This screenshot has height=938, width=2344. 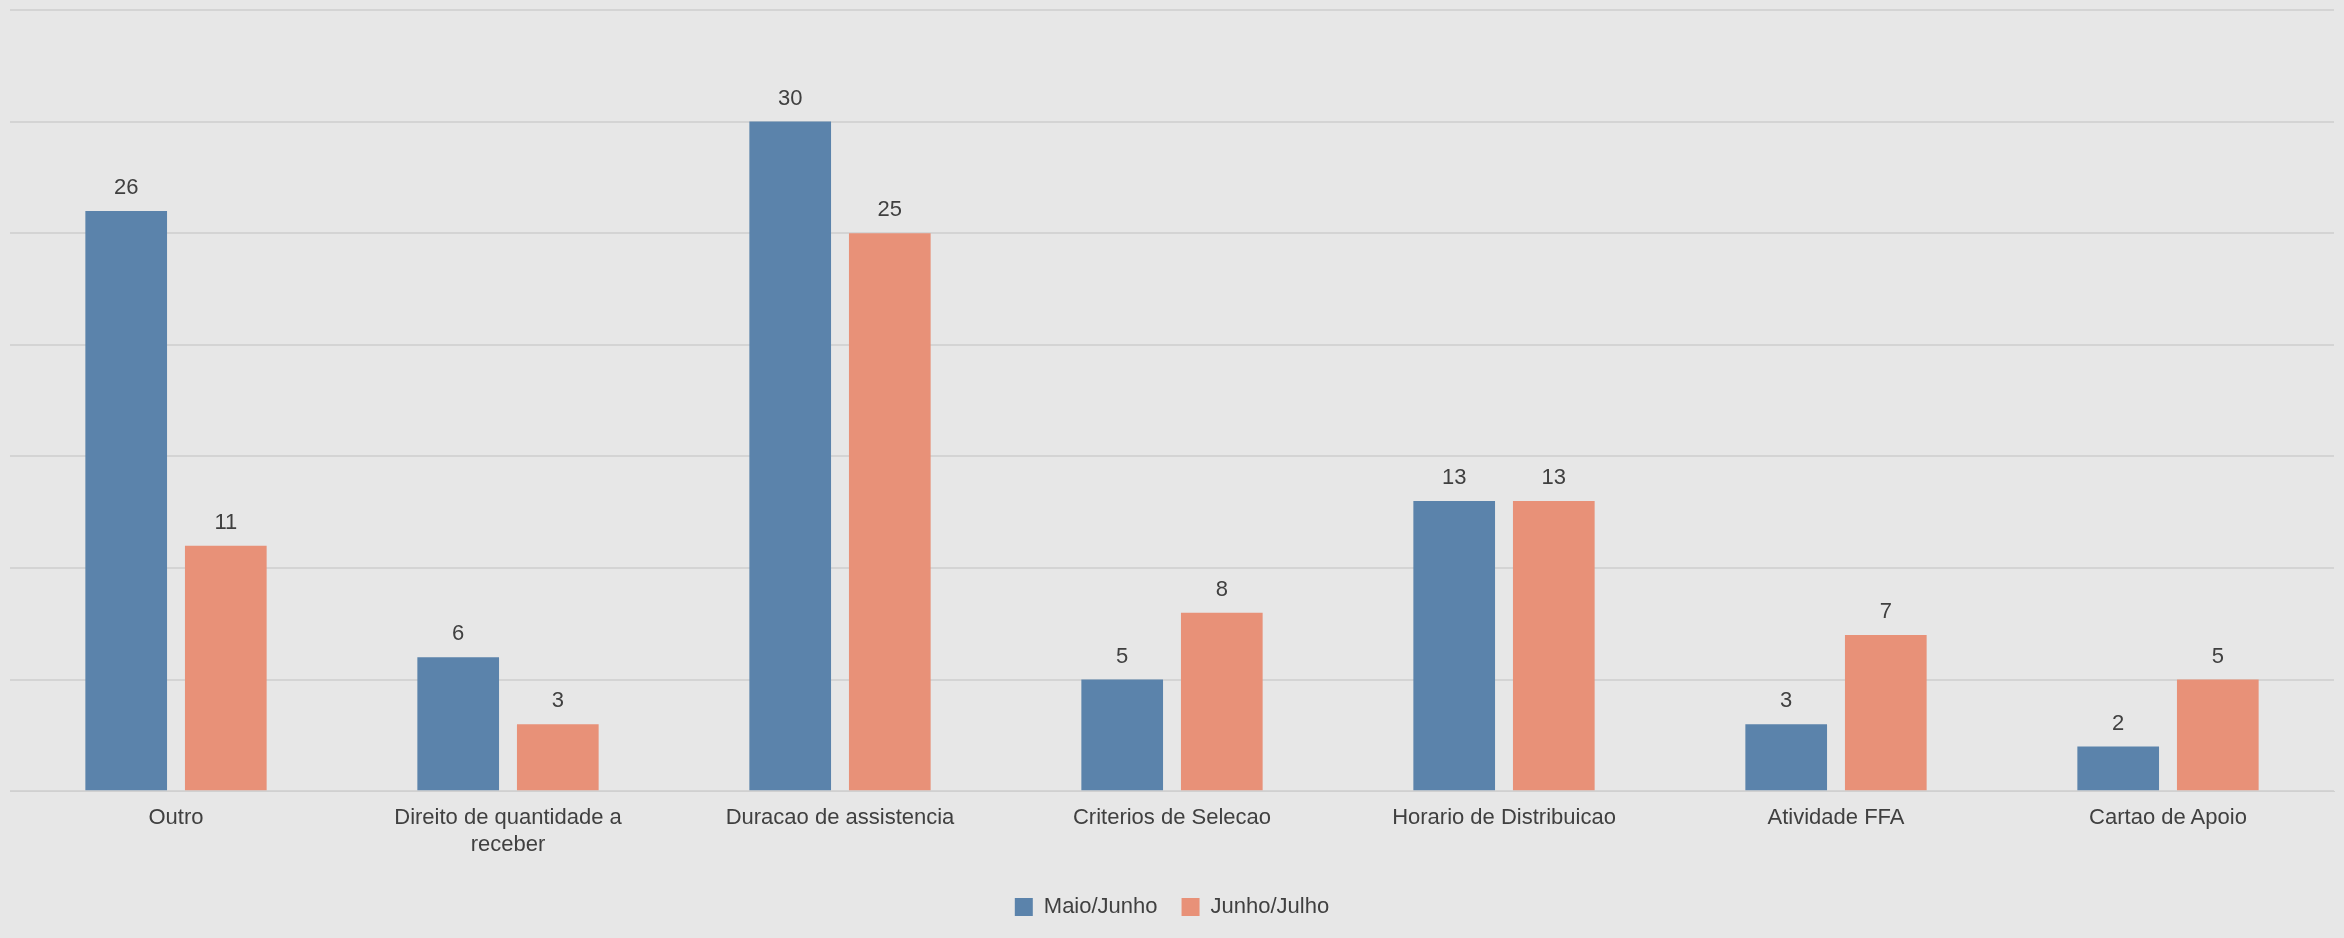 What do you see at coordinates (1100, 906) in the screenshot?
I see `legend-label: Maio/Junho` at bounding box center [1100, 906].